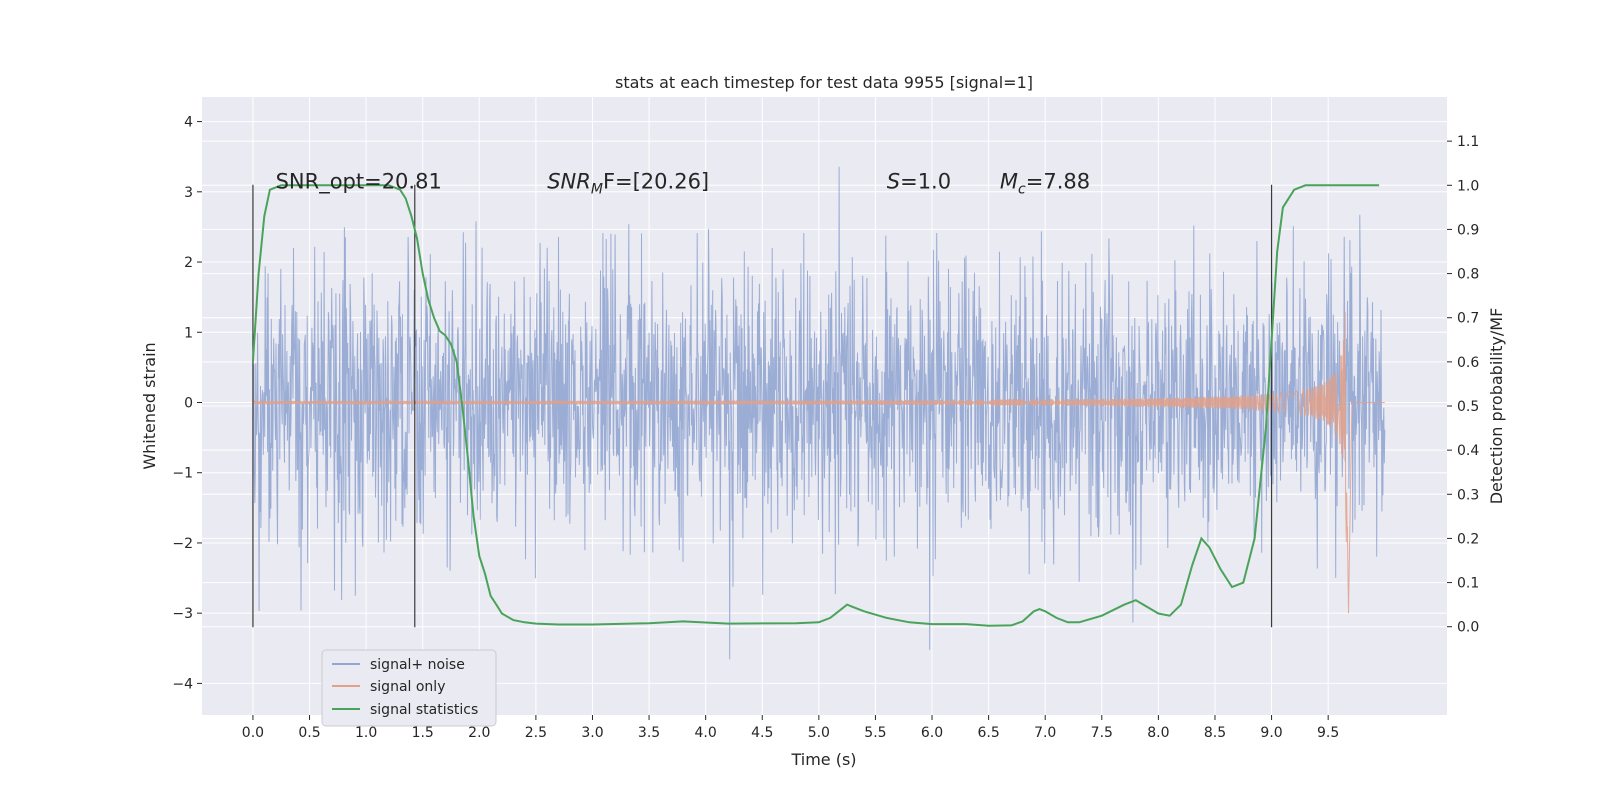 The width and height of the screenshot is (1600, 800). I want to click on y2-tick-label-6: 0.6, so click(1468, 363).